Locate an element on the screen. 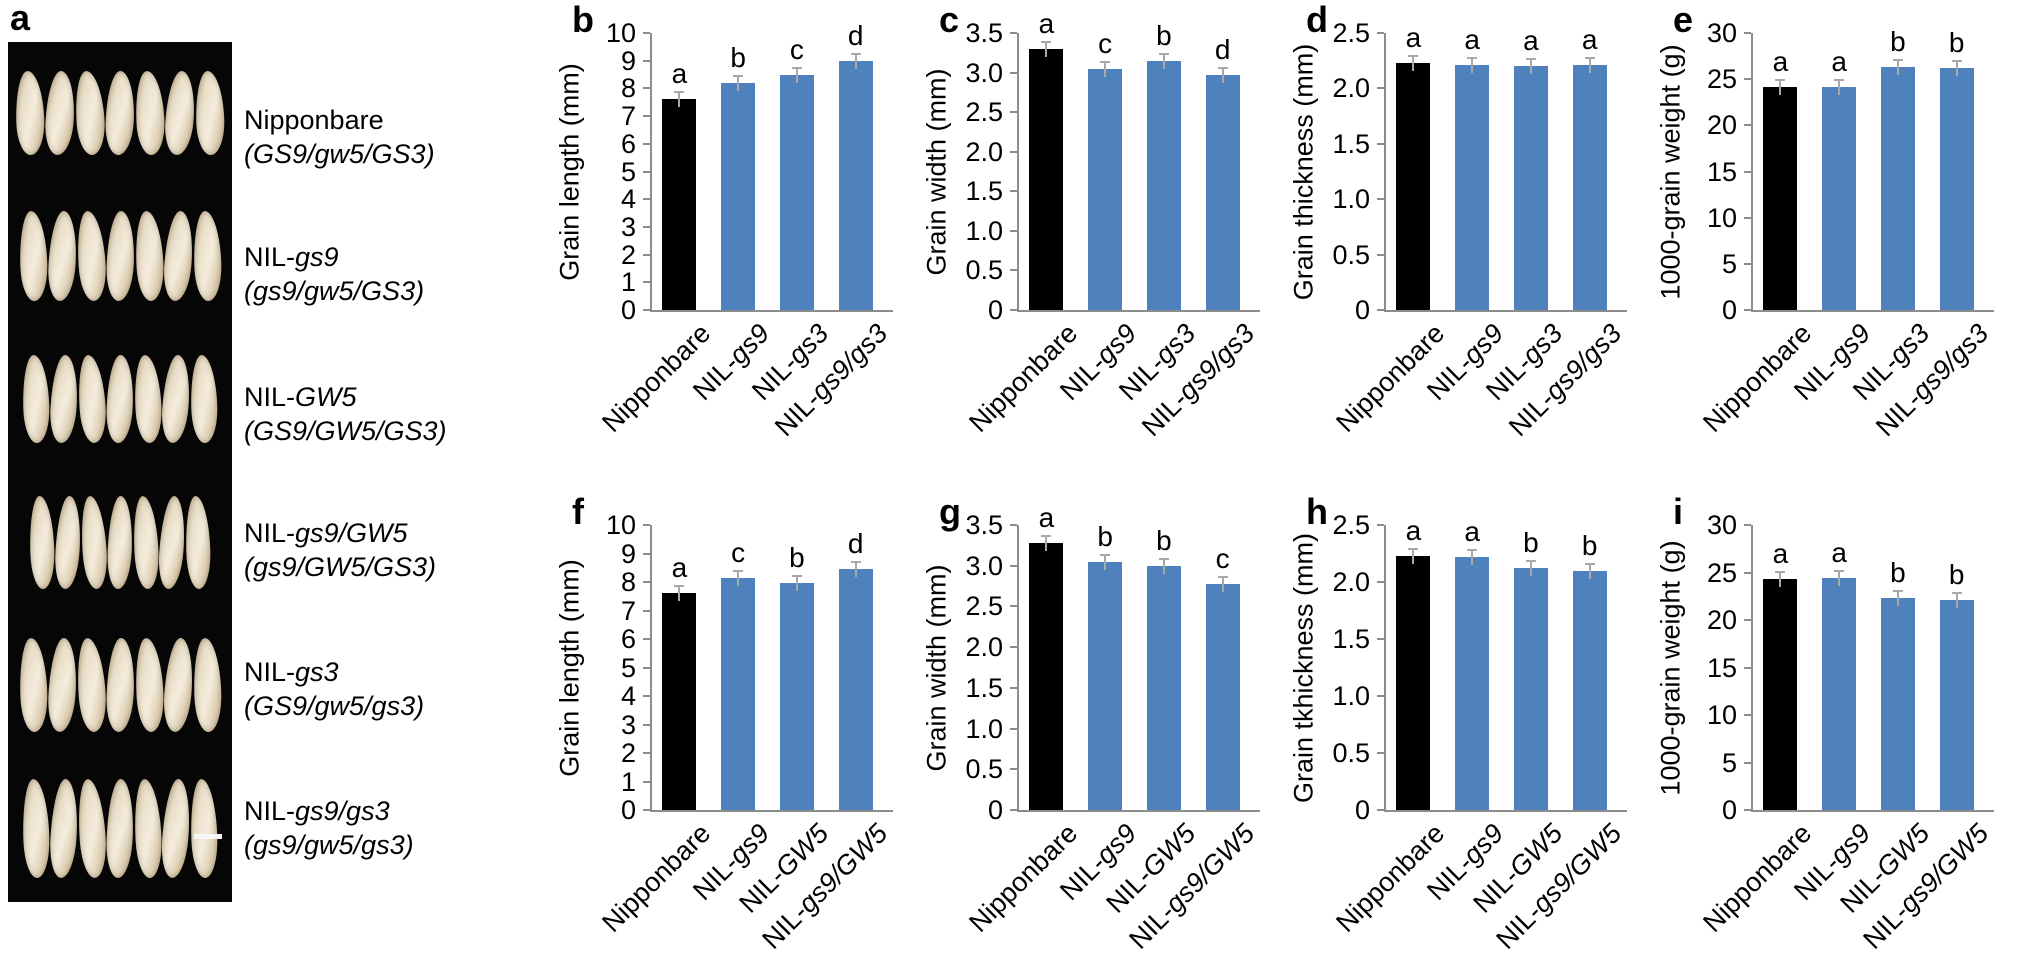 This screenshot has height=955, width=2018. y-tick-label: 2.0 is located at coordinates (984, 151).